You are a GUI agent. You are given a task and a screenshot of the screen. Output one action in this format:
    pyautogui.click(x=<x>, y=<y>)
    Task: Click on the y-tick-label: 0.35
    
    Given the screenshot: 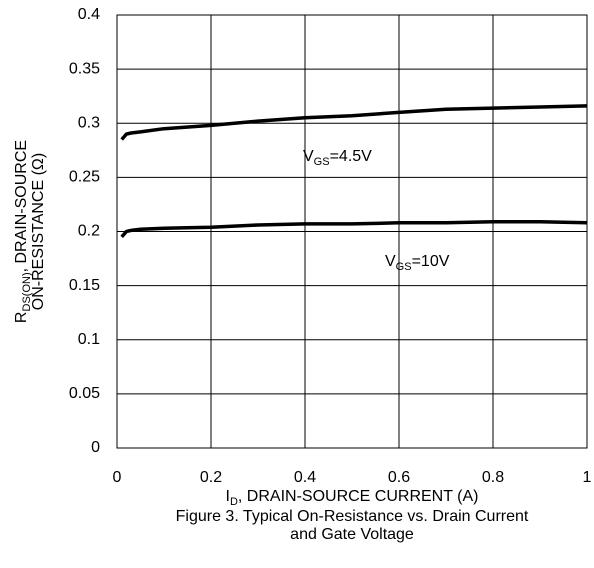 What is the action you would take?
    pyautogui.click(x=84, y=68)
    